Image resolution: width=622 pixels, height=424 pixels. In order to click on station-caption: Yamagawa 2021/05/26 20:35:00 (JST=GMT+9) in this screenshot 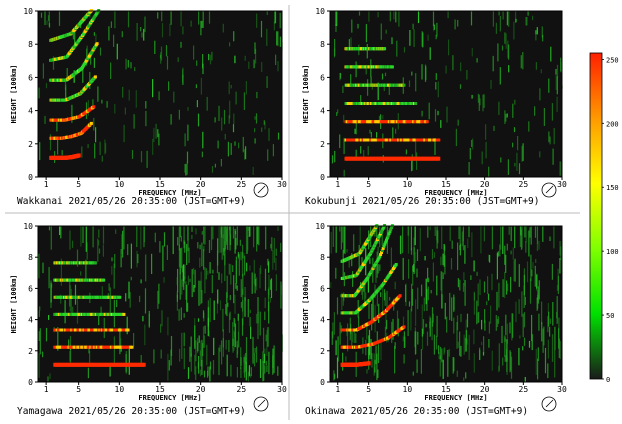, I will do `click(131, 411)`.